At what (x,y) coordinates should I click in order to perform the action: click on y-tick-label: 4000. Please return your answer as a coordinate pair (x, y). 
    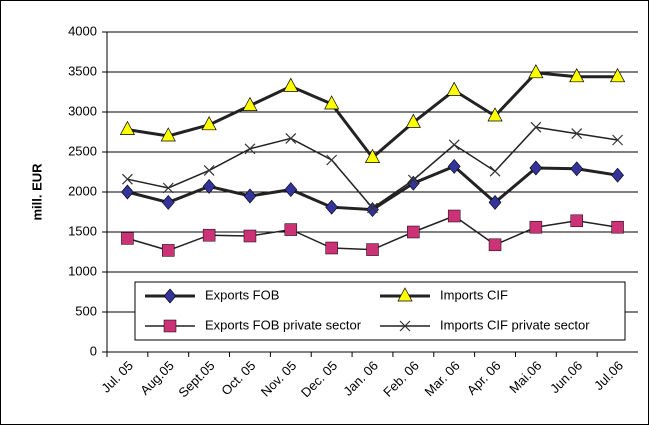
    Looking at the image, I should click on (82, 30).